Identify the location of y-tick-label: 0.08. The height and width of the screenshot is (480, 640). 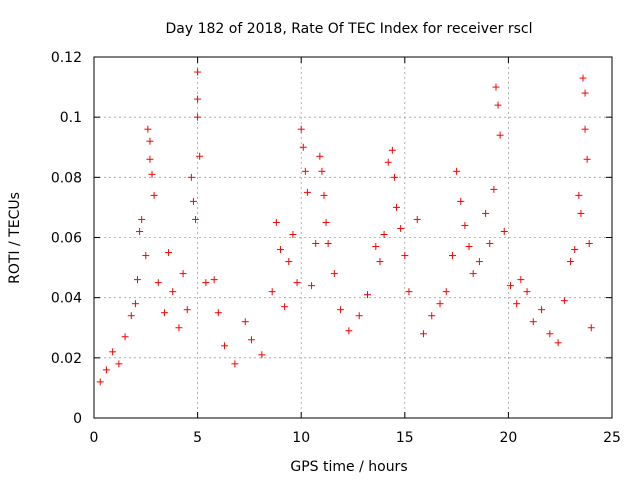
(66, 178).